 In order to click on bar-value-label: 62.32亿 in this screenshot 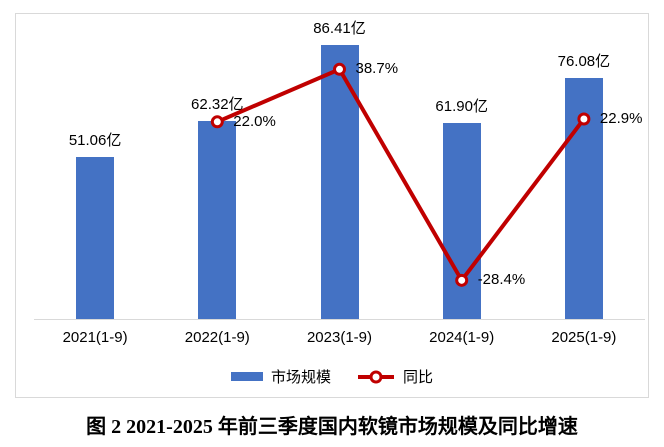, I will do `click(217, 105)`.